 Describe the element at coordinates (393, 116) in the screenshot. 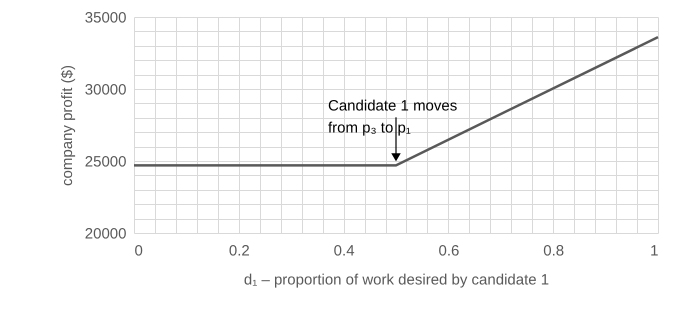

I see `annotation: Candidate 1 moves from p₃ to p₁` at that location.